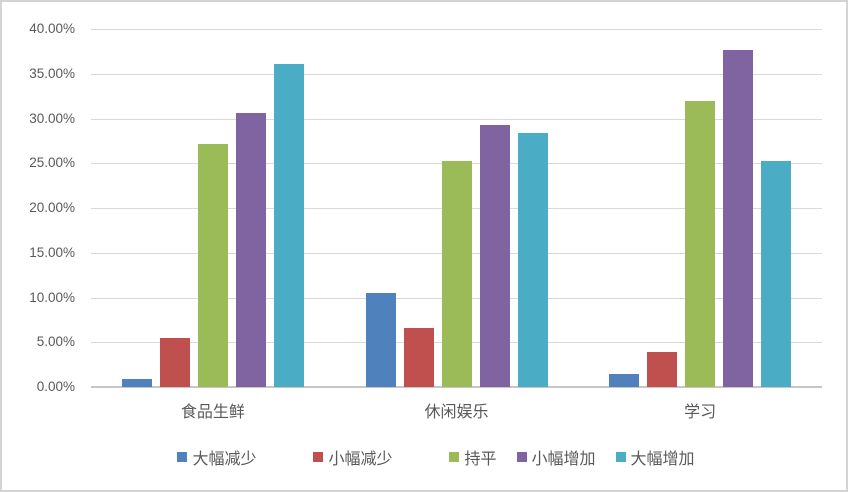 The image size is (848, 492). I want to click on legend-item: 持平, so click(473, 457).